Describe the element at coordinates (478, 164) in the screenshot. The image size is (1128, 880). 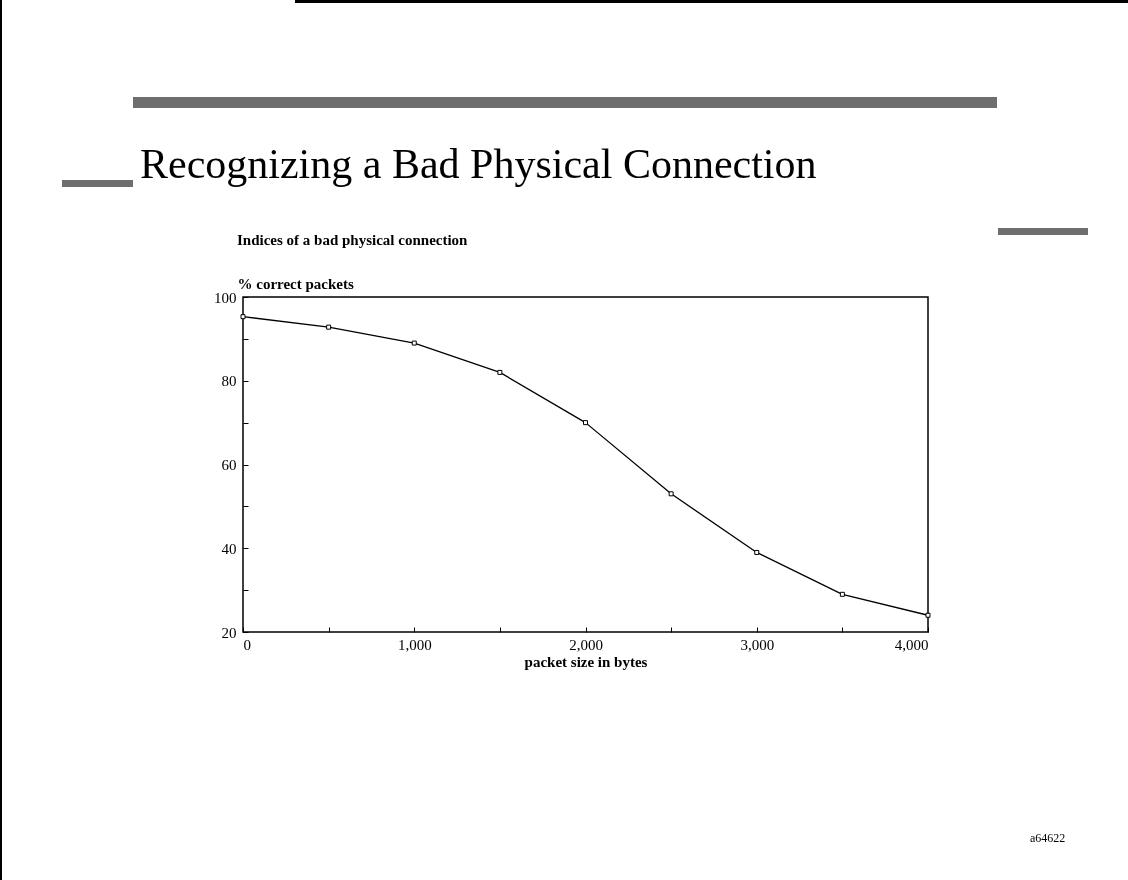
I see `chart-title: Recognizing a Bad Physical Connection` at that location.